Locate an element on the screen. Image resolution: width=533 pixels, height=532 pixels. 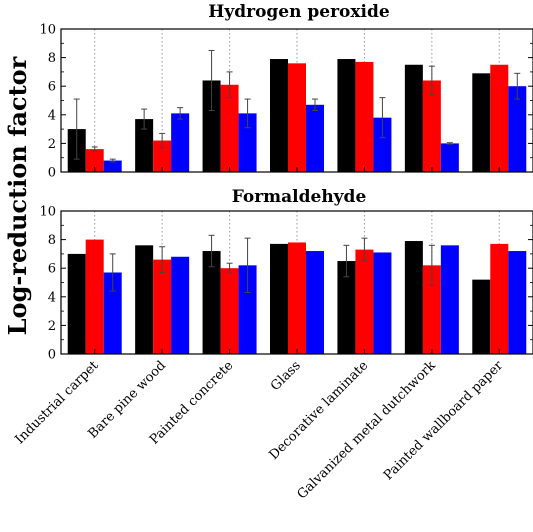
panel-title-hydrogen-peroxide: Hydrogen peroxide is located at coordinates (299, 12).